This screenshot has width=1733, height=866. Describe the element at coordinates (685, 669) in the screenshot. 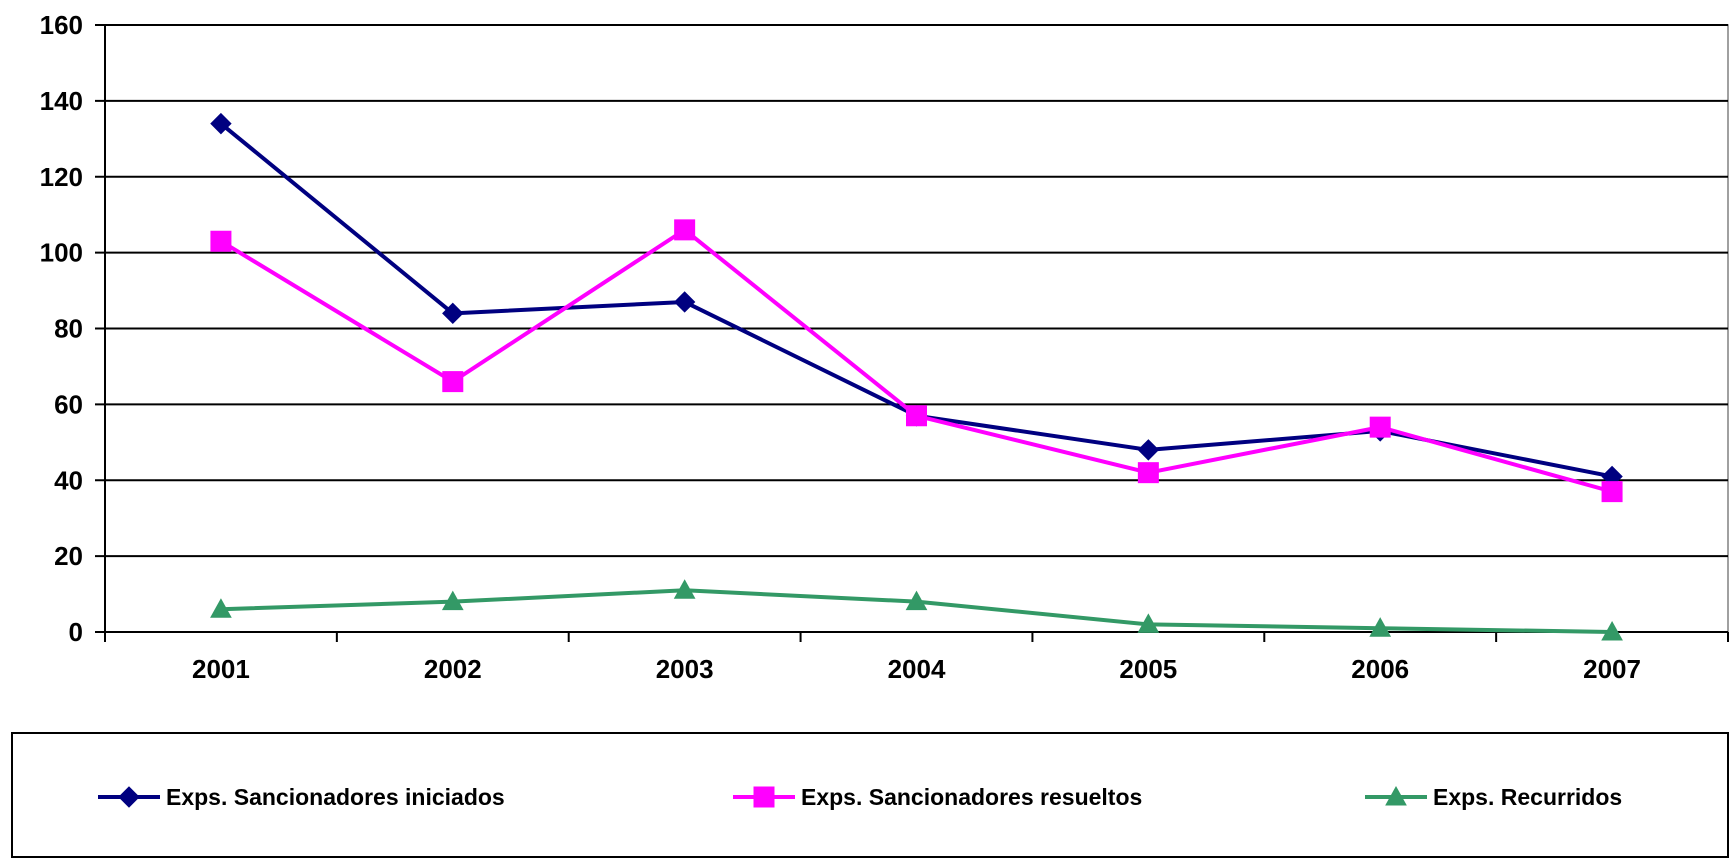

I see `x-tick-label: 2003` at that location.